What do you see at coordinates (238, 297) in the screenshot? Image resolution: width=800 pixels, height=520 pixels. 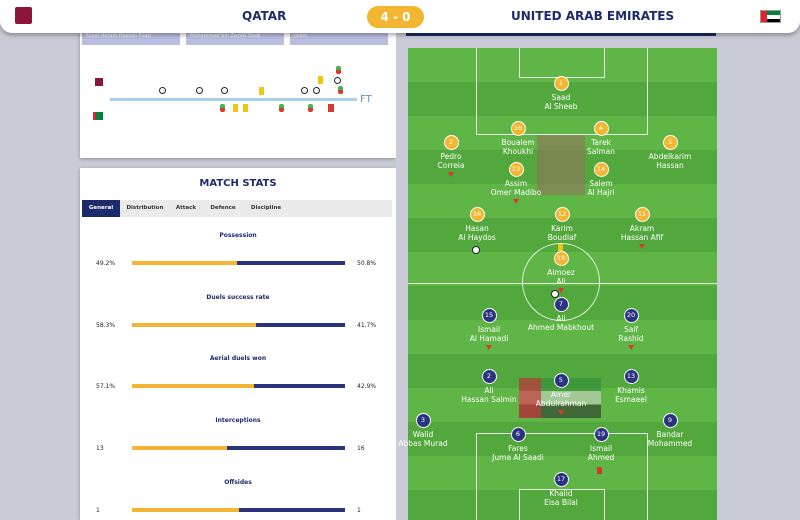 I see `stat-label: Duels success rate` at bounding box center [238, 297].